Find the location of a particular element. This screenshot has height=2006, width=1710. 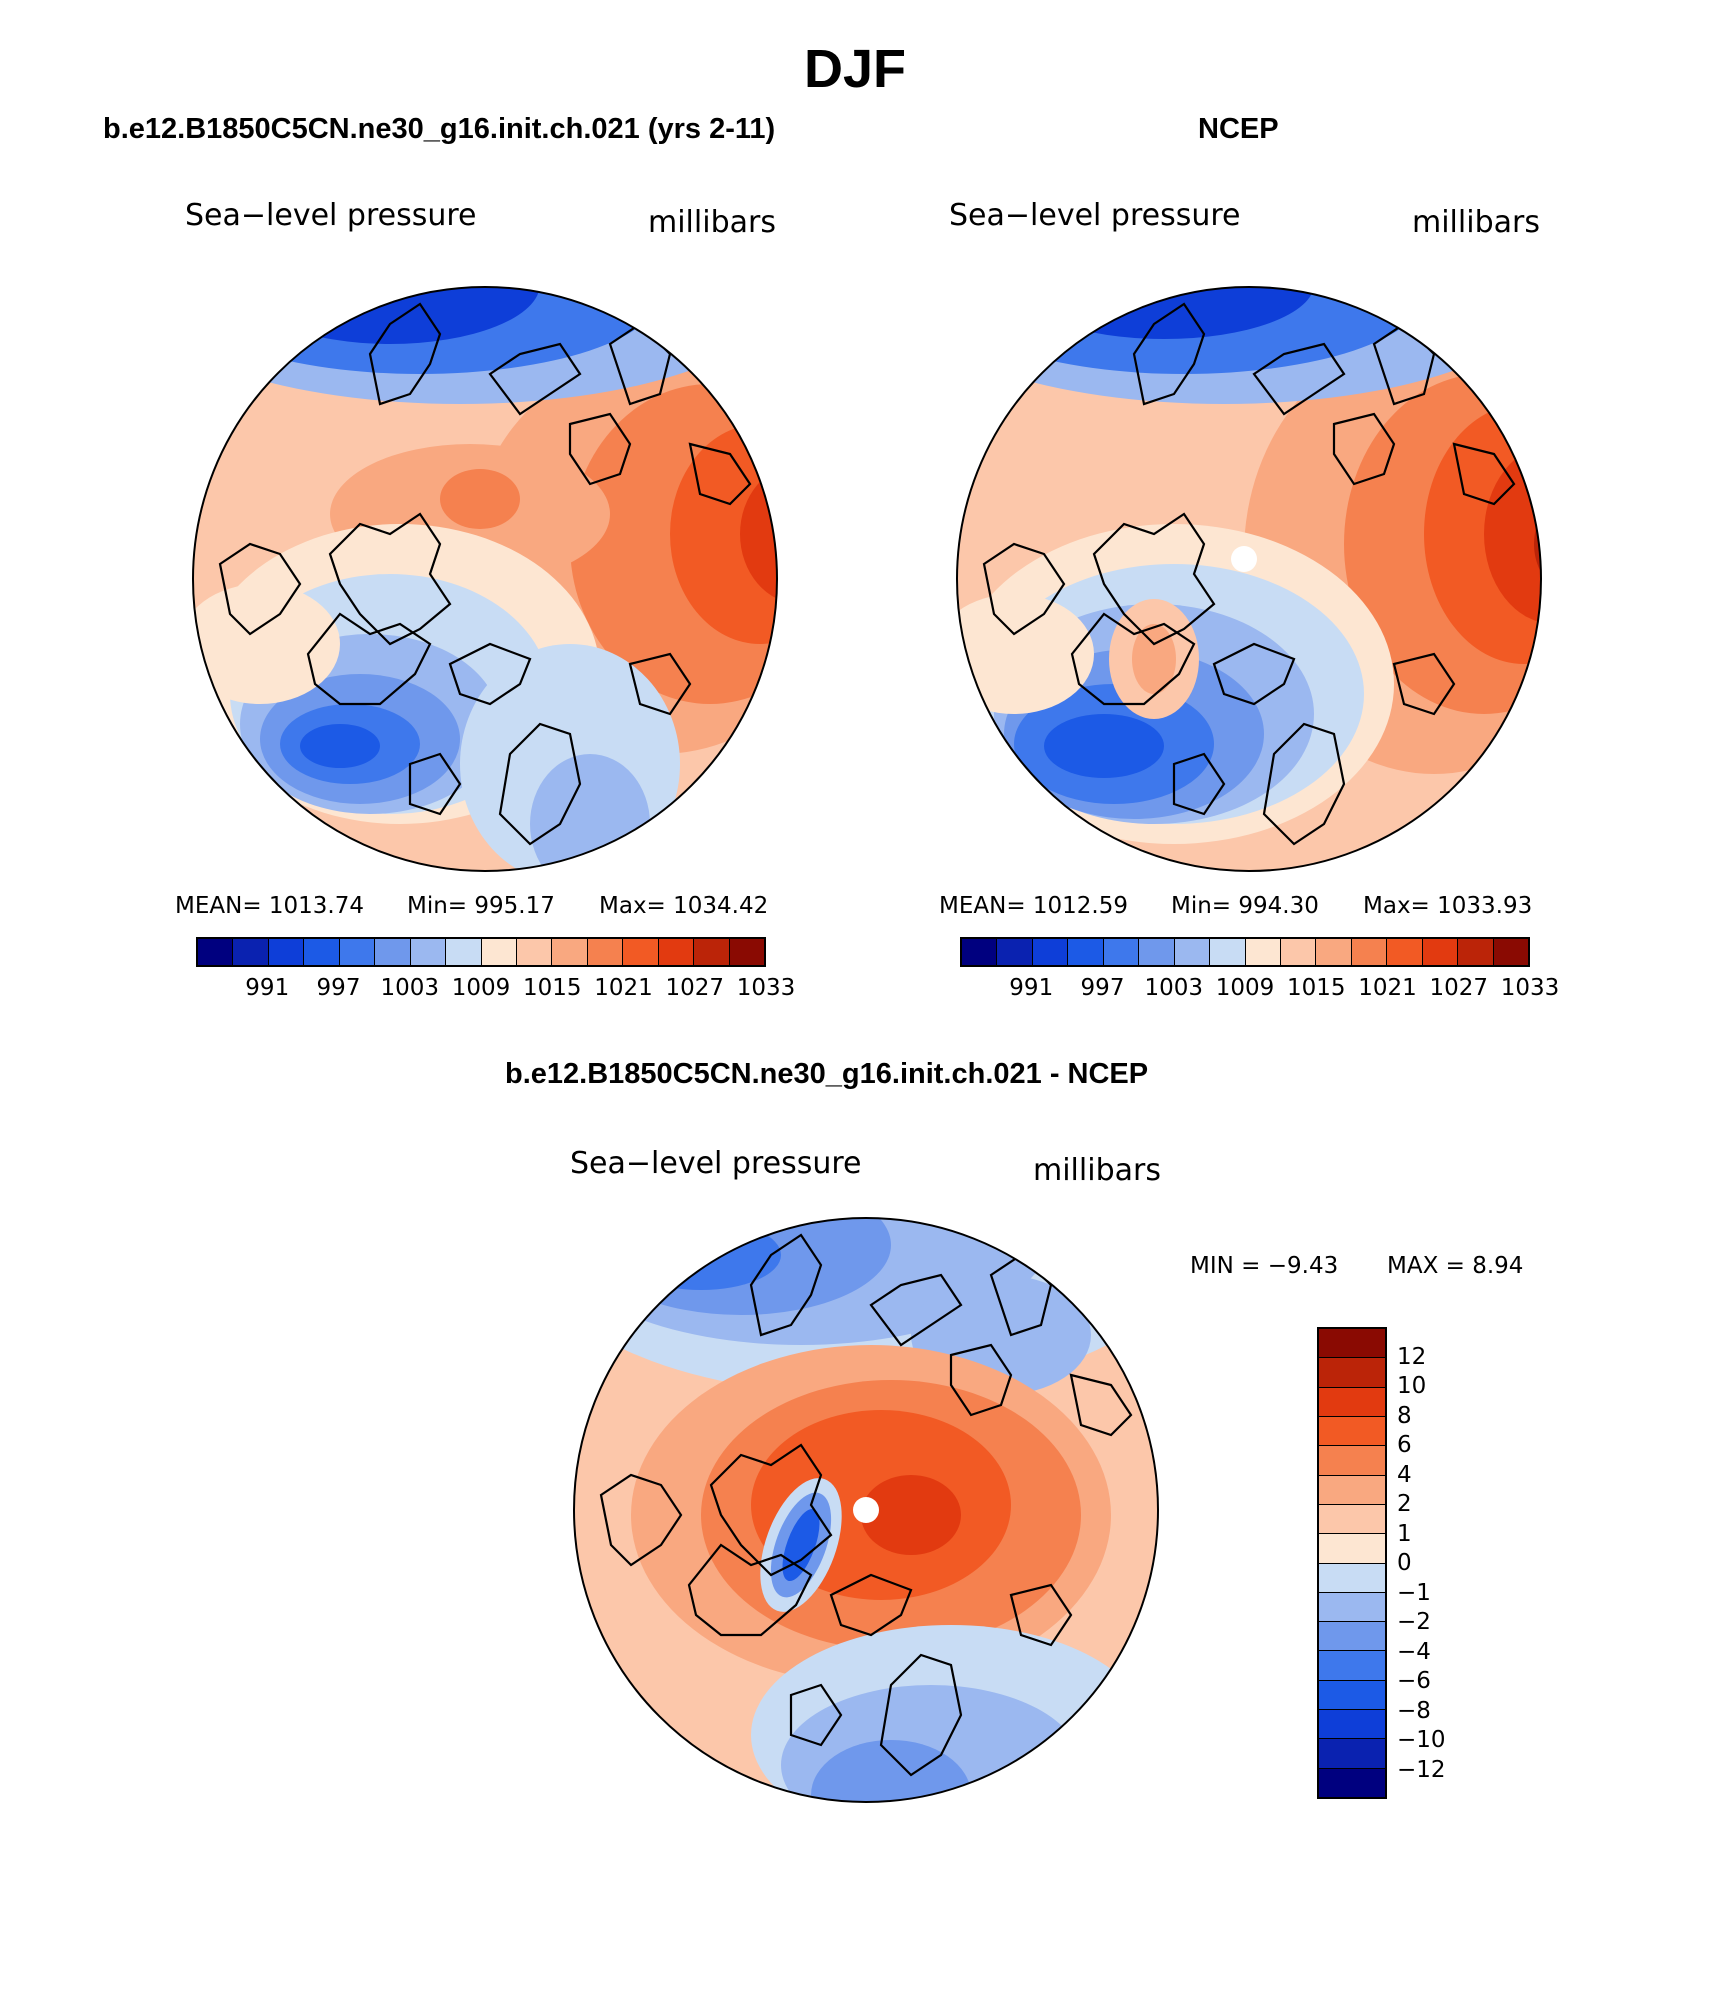

colorbar-tick-label: 10 is located at coordinates (1412, 1386).